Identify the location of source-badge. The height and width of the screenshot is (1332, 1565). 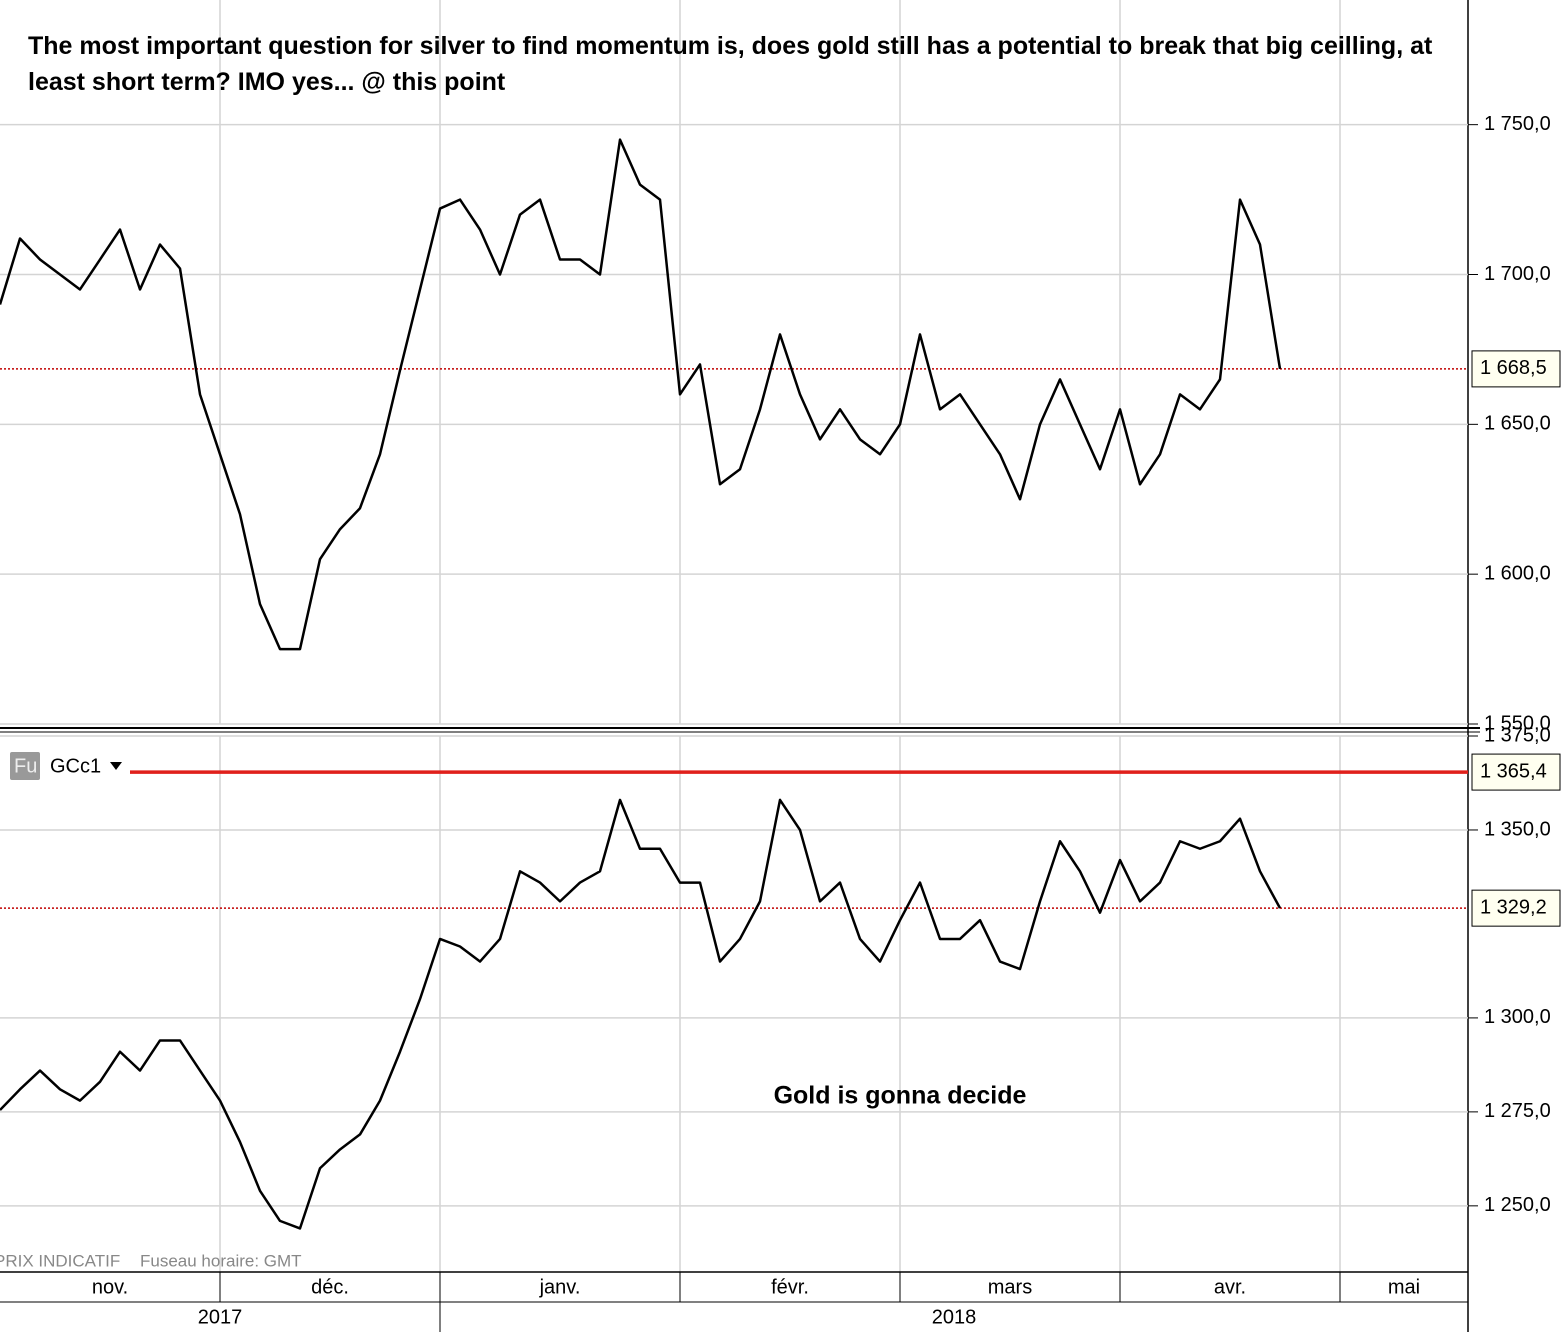
(25, 766).